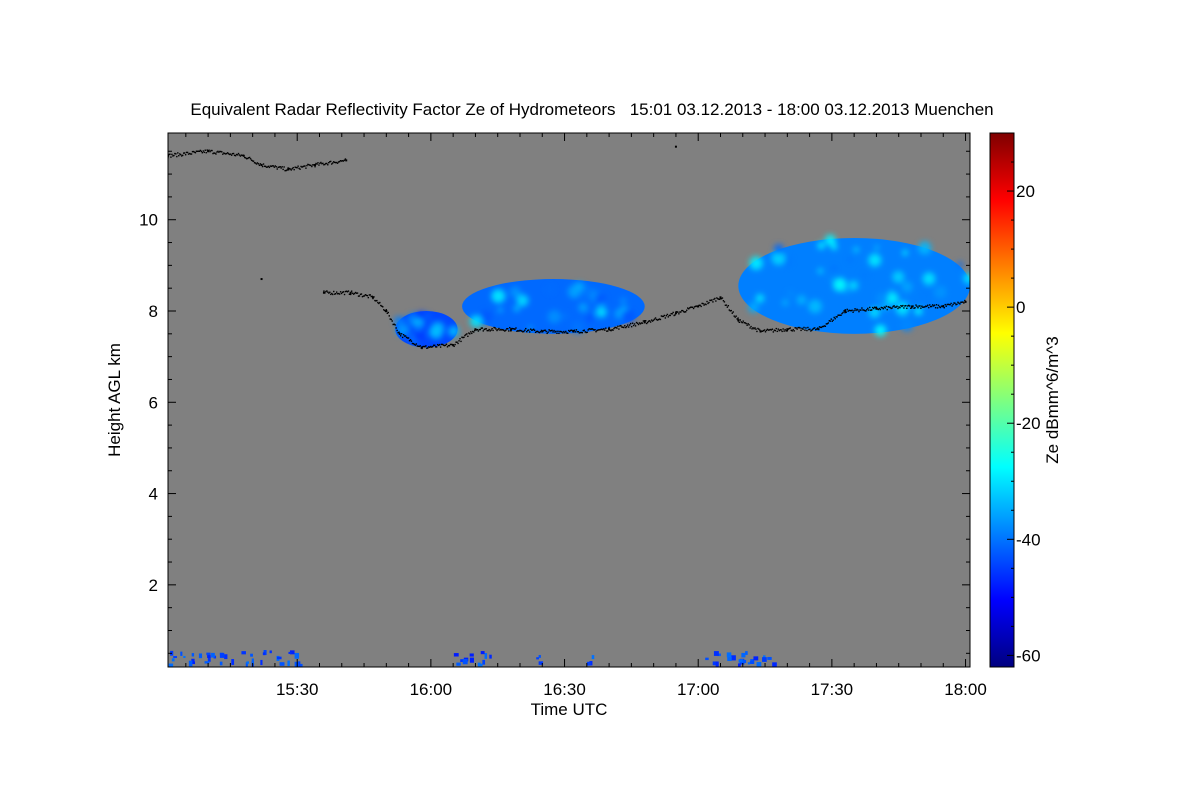 Image resolution: width=1200 pixels, height=800 pixels. Describe the element at coordinates (431, 689) in the screenshot. I see `x-tick-label: 16:00` at that location.